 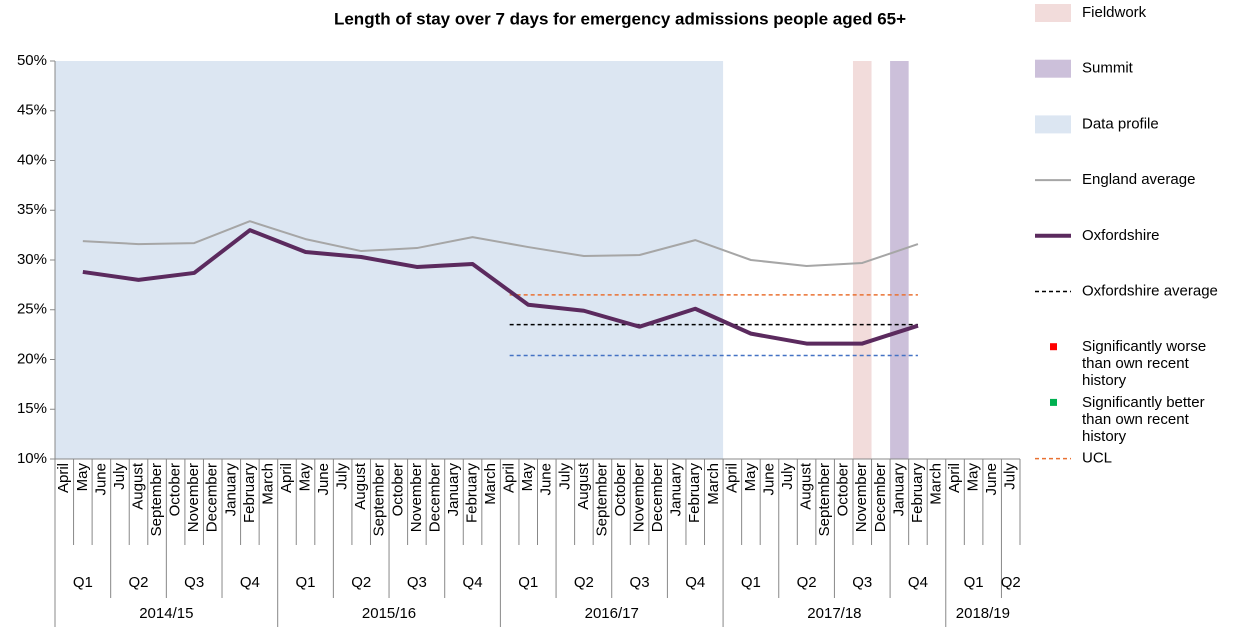 I want to click on y-tick-label: 30%, so click(x=32, y=259).